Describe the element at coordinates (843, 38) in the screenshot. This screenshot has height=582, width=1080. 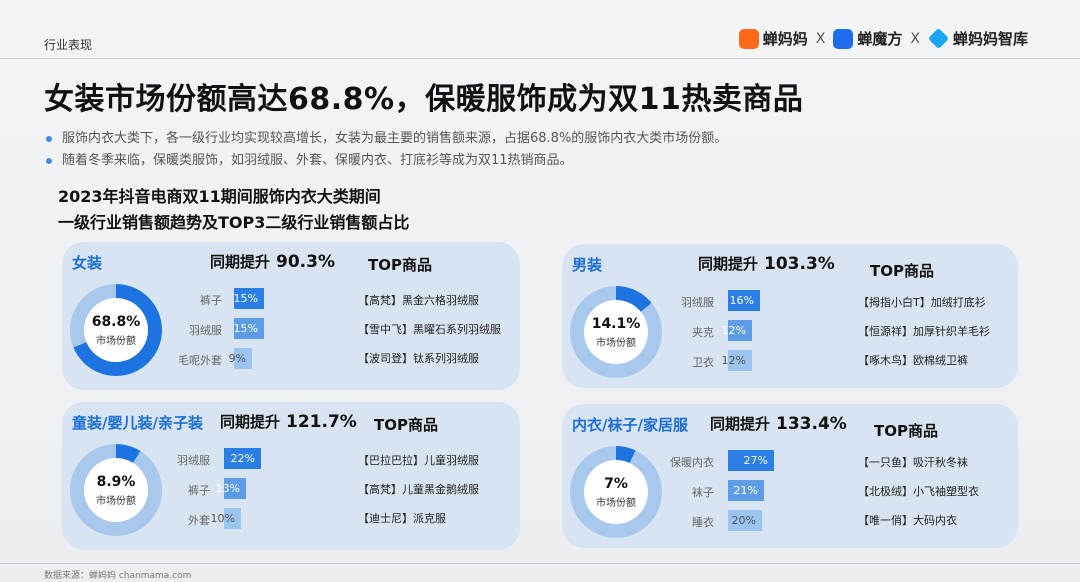
I see `chanmofang-logo-icon` at that location.